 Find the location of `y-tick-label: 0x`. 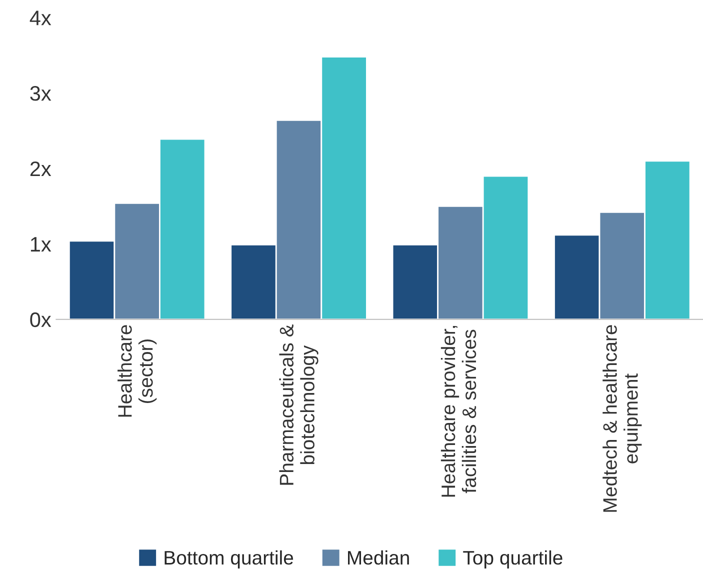

y-tick-label: 0x is located at coordinates (41, 320).